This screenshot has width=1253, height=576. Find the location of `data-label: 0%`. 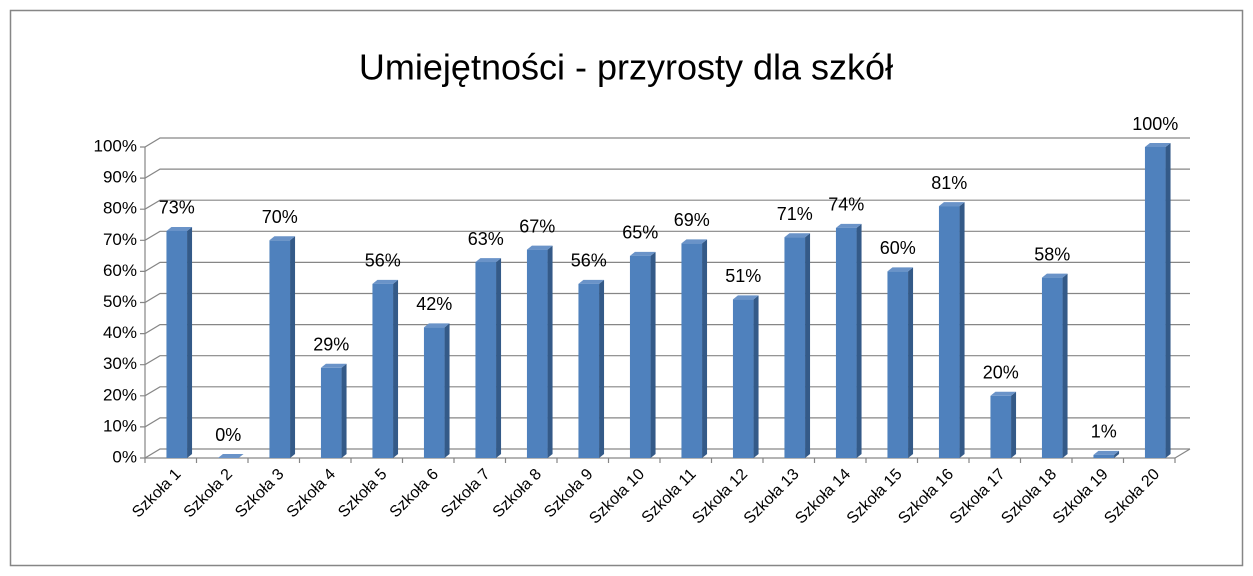

data-label: 0% is located at coordinates (228, 435).